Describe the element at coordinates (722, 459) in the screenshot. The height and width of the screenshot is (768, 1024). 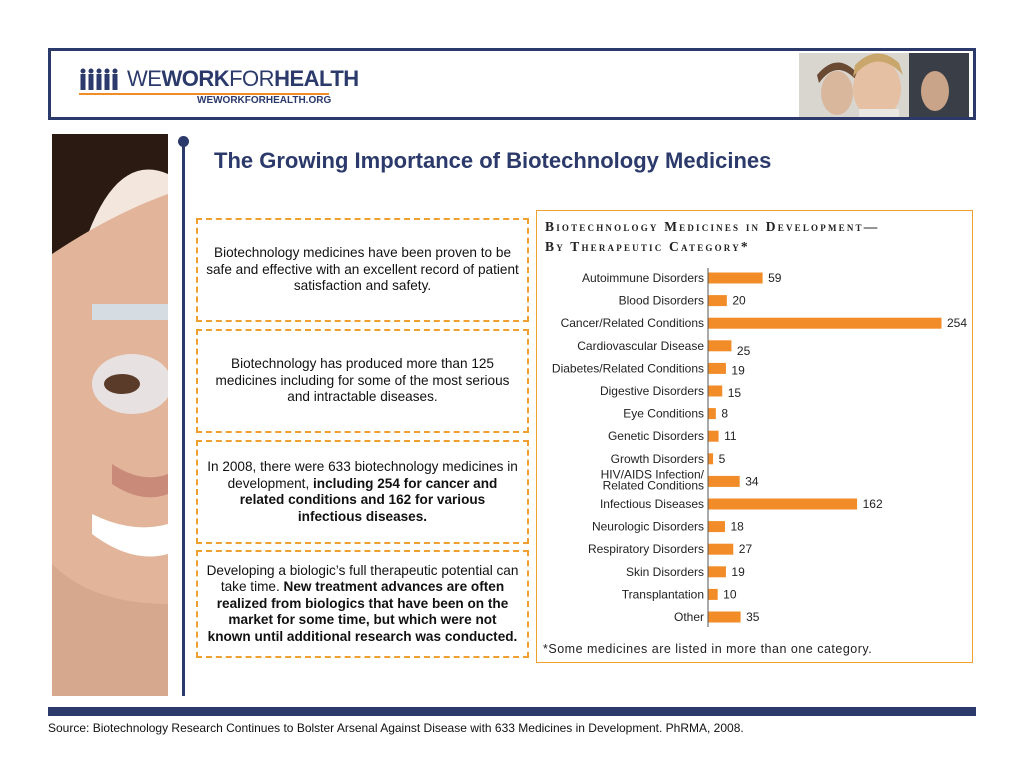
I see `chart-value-label: 5` at that location.